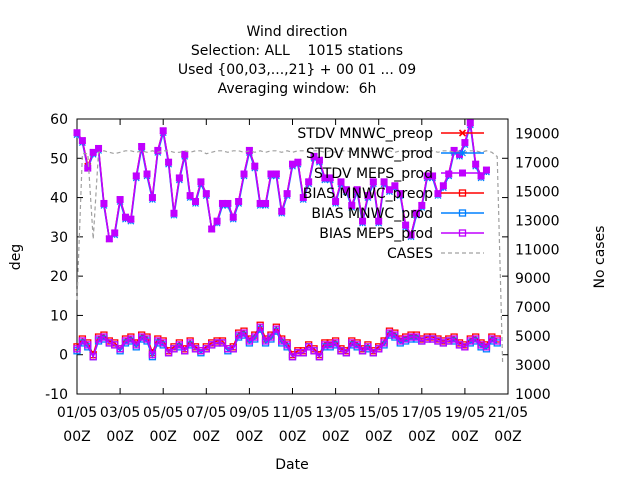 The height and width of the screenshot is (480, 640). I want to click on x-tick-label-date: 07/05, so click(206, 413).